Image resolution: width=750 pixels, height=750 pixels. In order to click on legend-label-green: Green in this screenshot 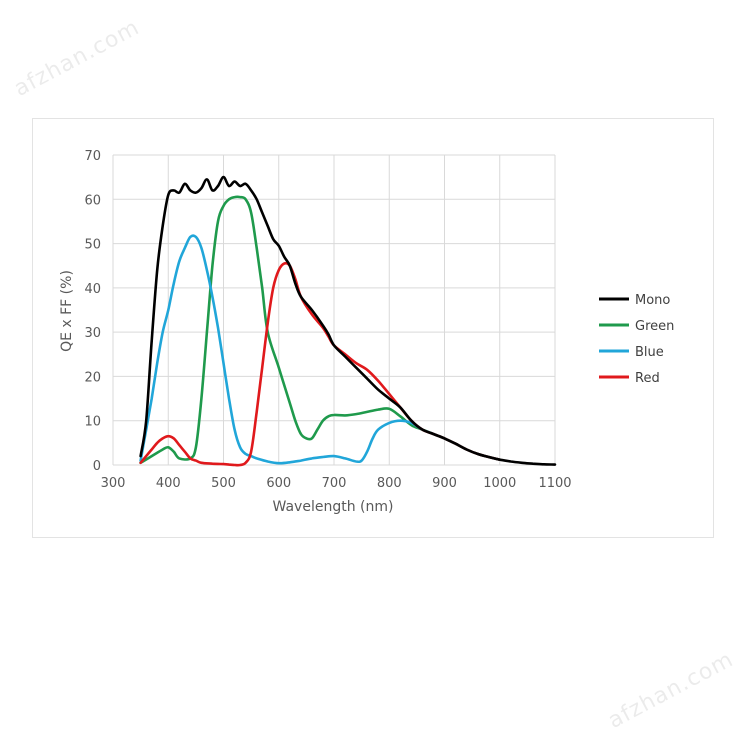, I will do `click(654, 326)`.